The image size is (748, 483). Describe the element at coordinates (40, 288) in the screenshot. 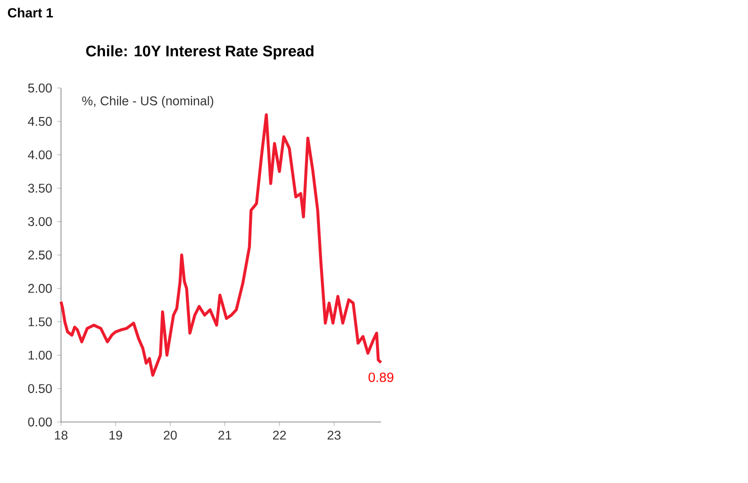

I see `y-tick-label: 2.00` at that location.